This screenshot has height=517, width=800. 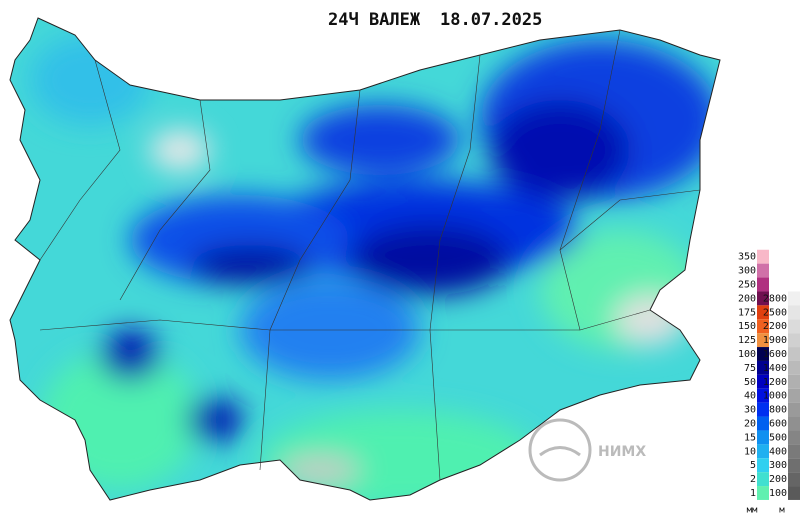 I want to click on elevation-label: 100, so click(x=778, y=493).